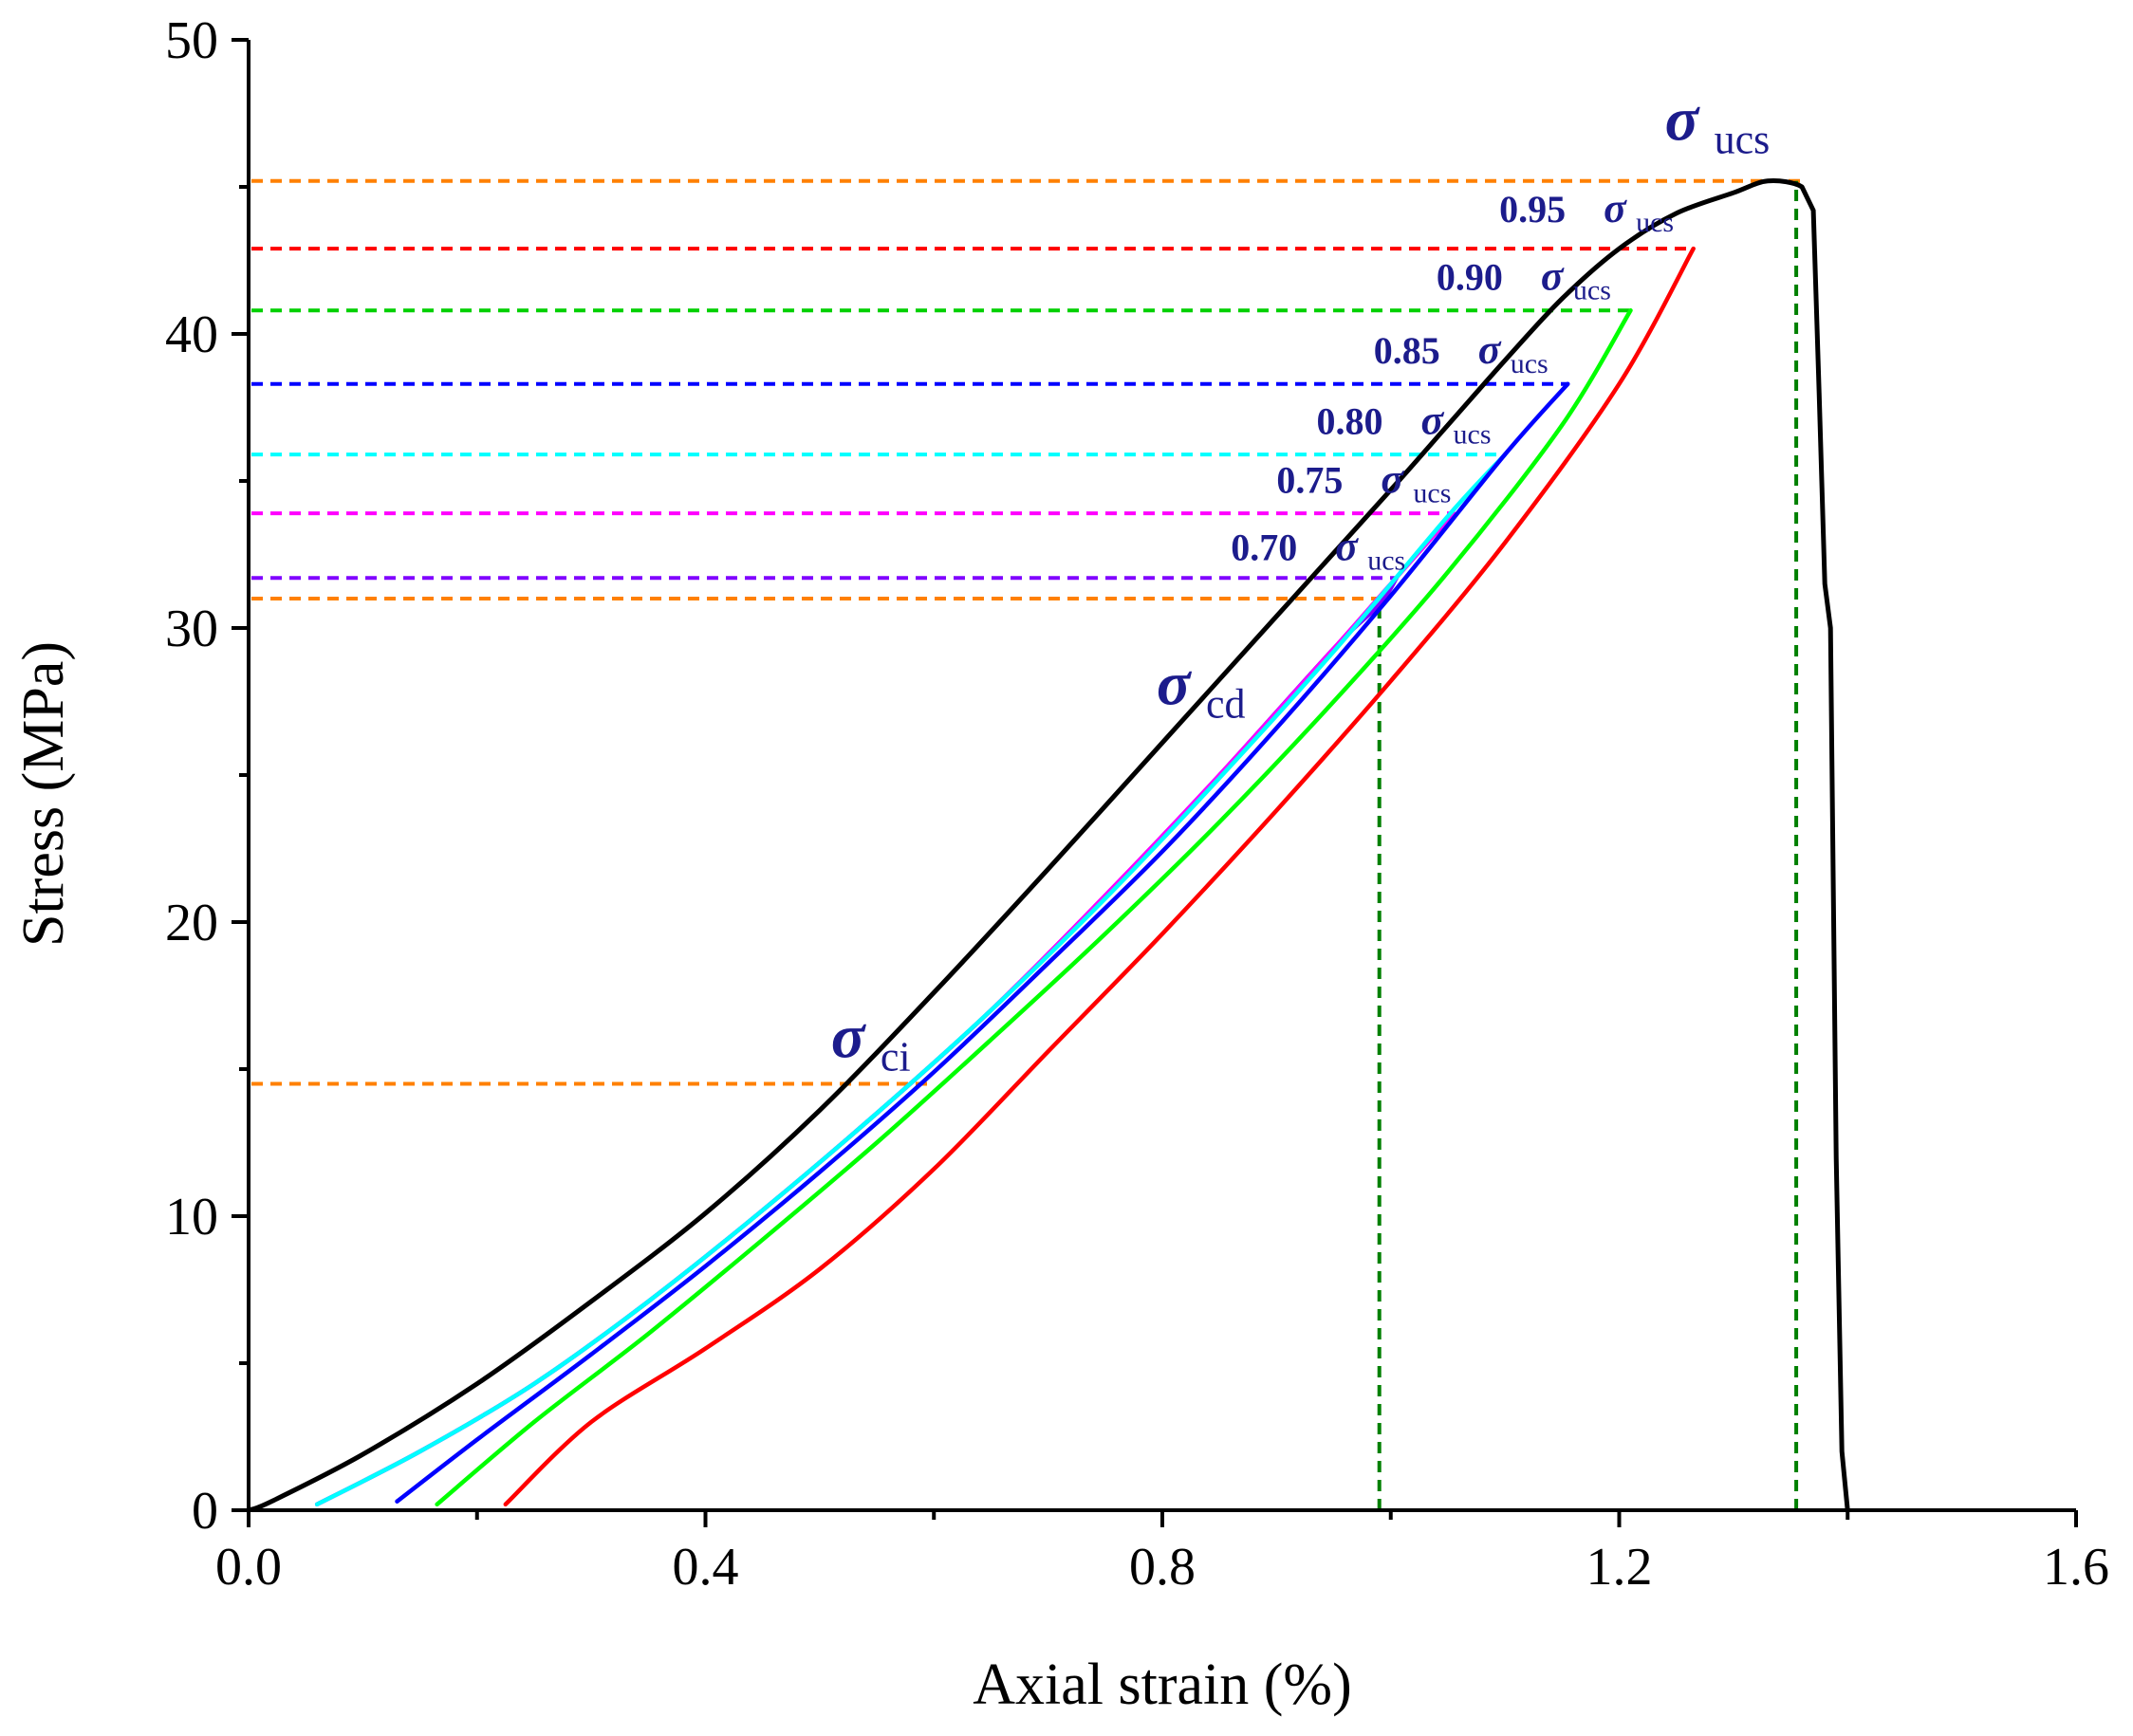 Image resolution: width=2133 pixels, height=1736 pixels. Describe the element at coordinates (1407, 350) in the screenshot. I see `annotation-coefficient: 0.85` at that location.